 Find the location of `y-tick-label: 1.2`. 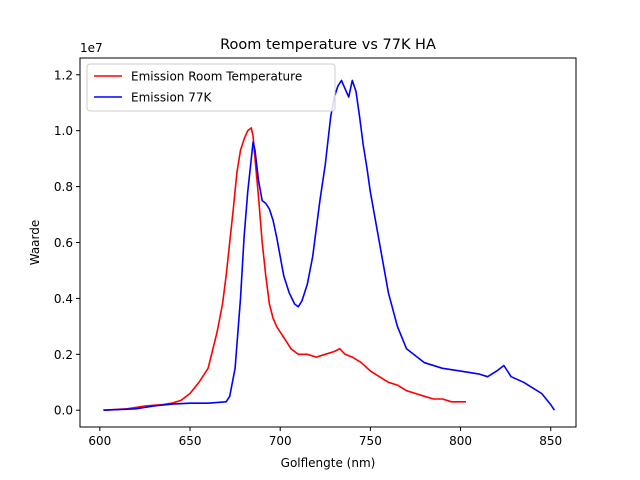

y-tick-label: 1.2 is located at coordinates (63, 75).